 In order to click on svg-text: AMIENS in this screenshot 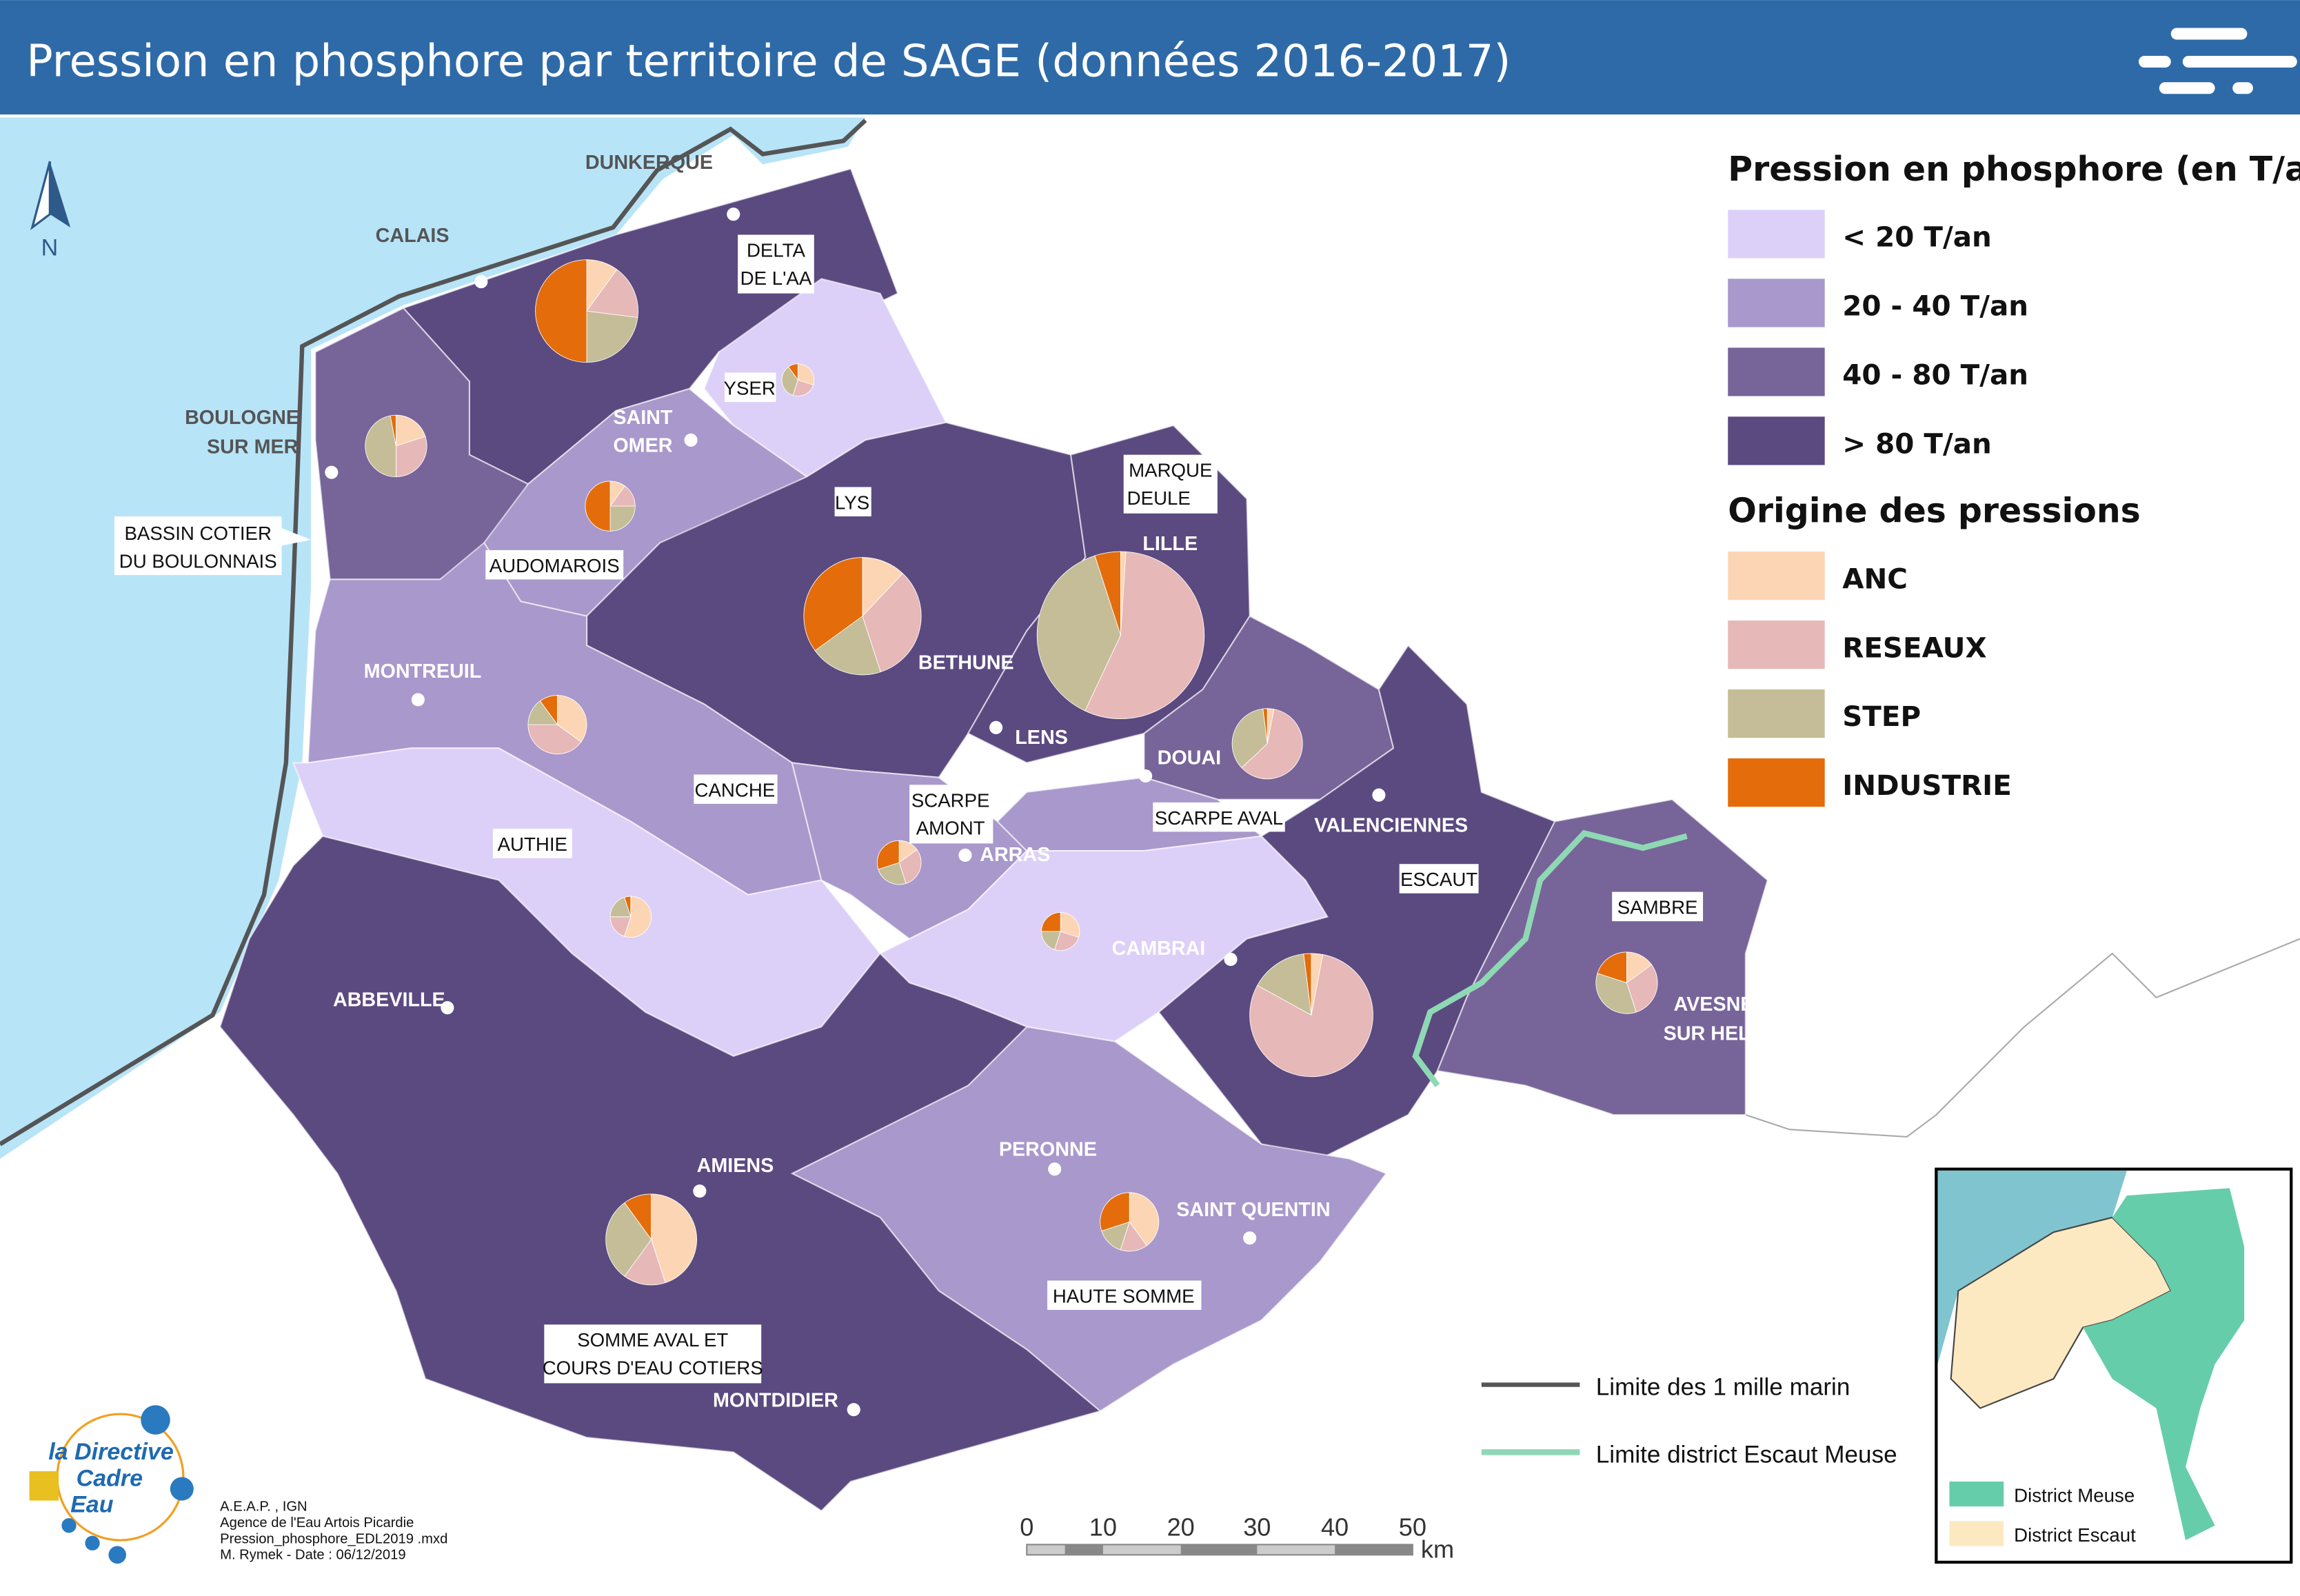, I will do `click(735, 1166)`.